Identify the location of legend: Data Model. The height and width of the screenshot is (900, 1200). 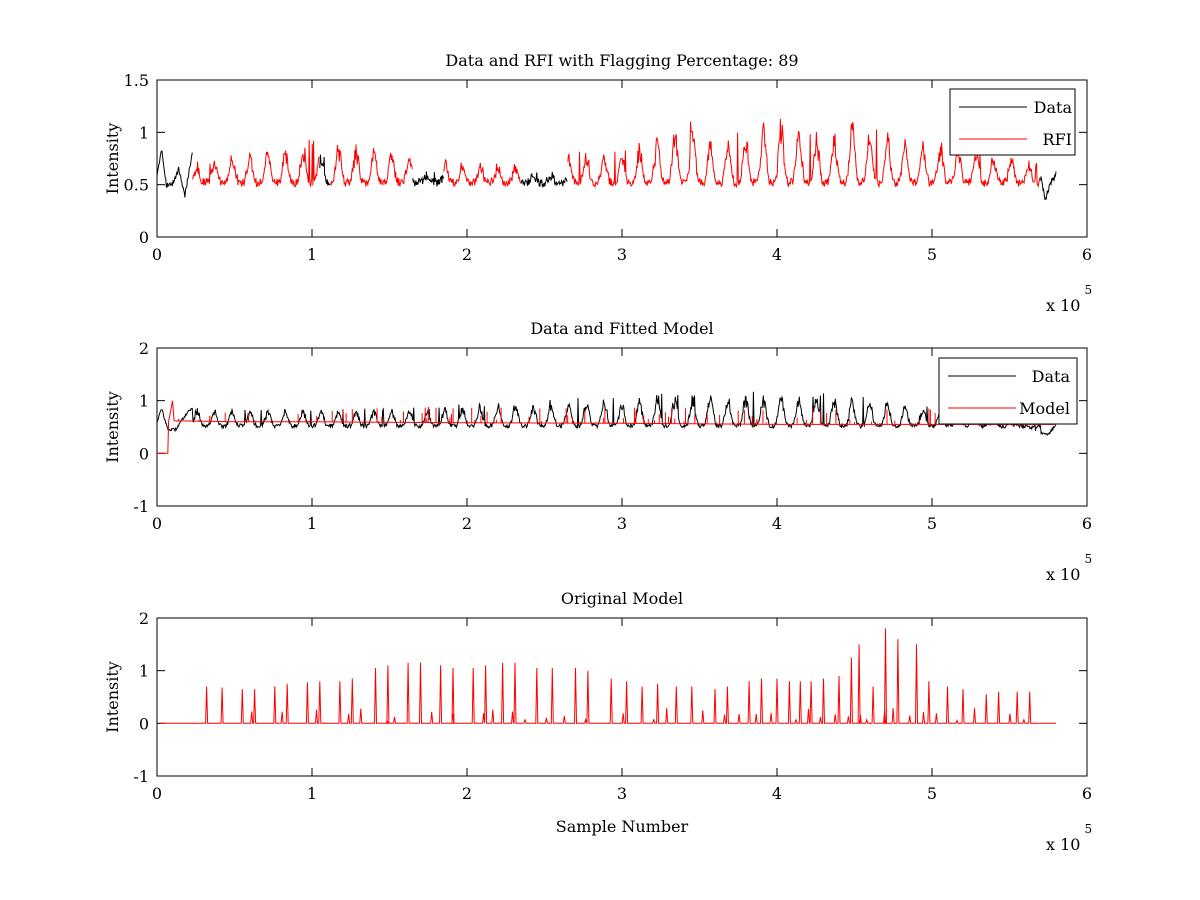
(1008, 391).